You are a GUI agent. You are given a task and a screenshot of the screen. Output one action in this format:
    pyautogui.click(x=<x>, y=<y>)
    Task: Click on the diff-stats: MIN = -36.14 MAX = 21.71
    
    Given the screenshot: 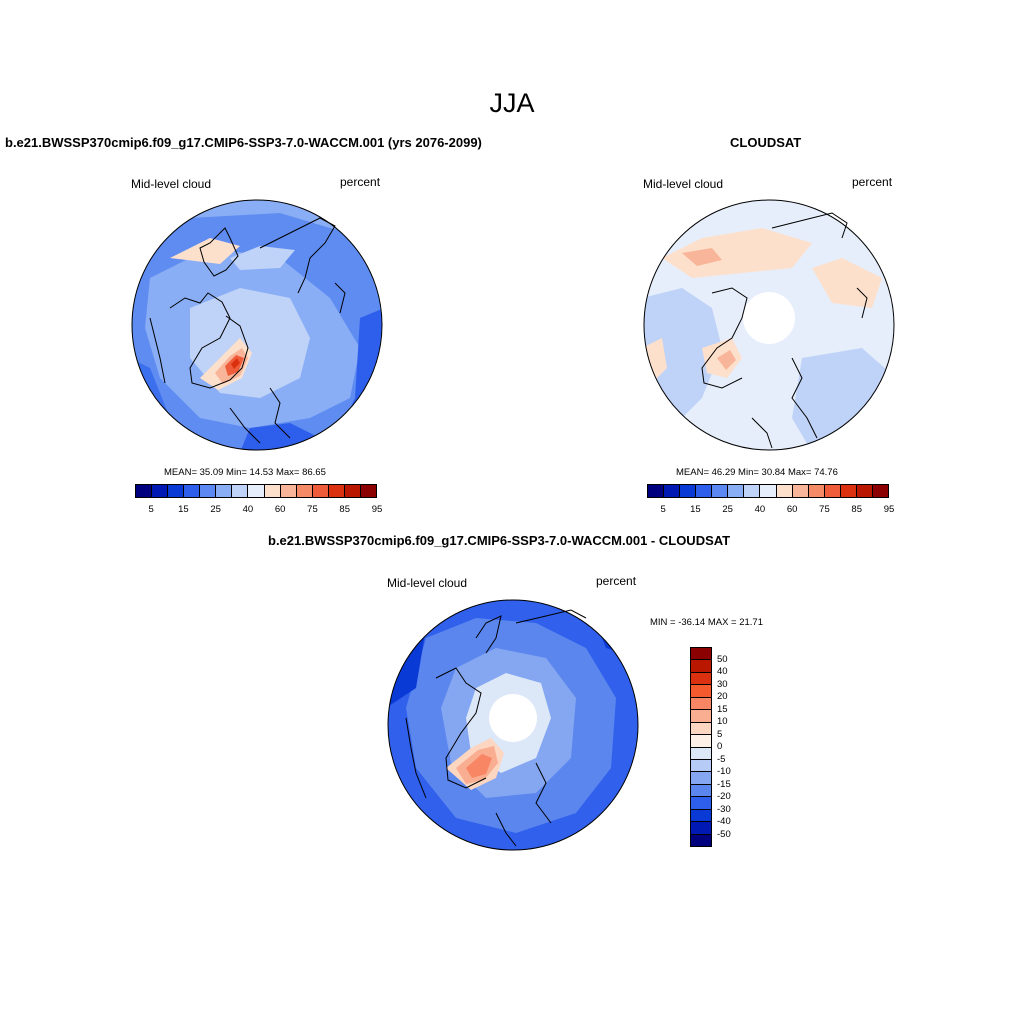 What is the action you would take?
    pyautogui.click(x=707, y=622)
    